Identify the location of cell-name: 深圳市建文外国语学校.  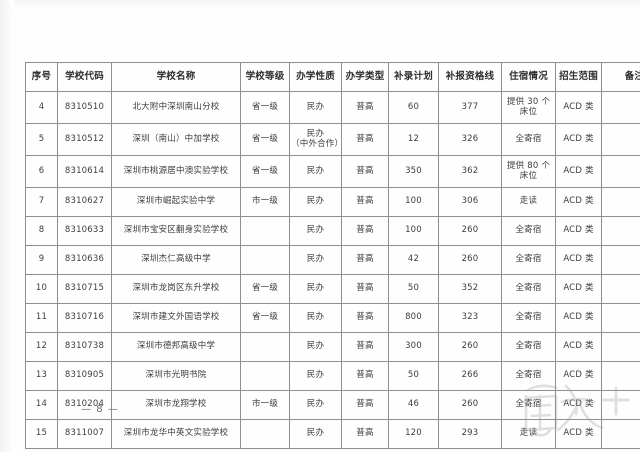
(176, 318).